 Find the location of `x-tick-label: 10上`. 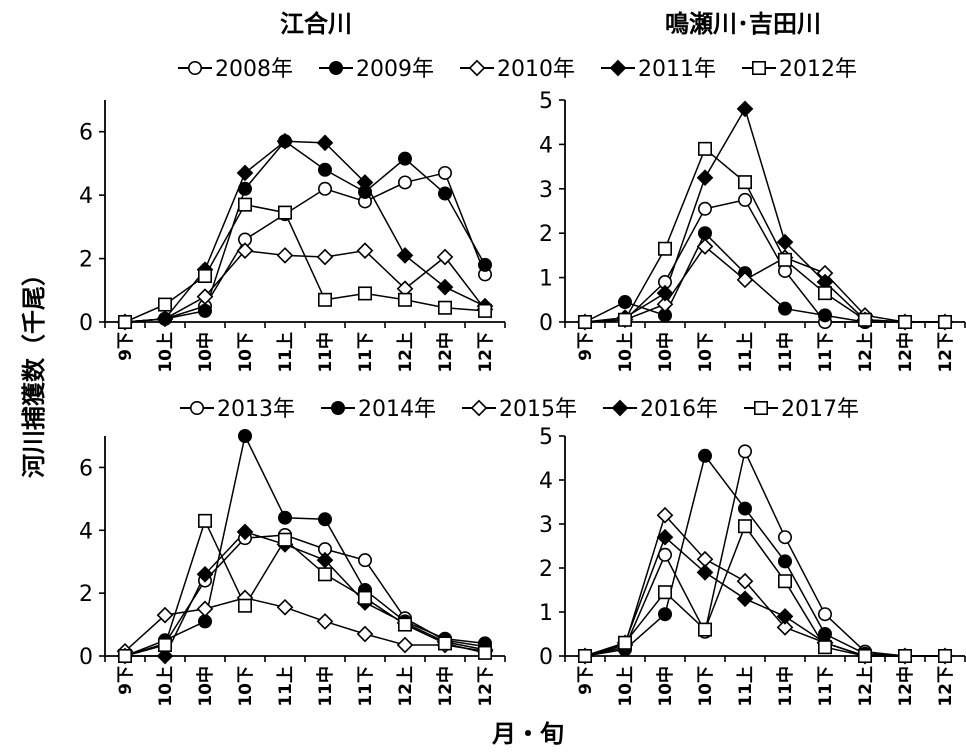

x-tick-label: 10上 is located at coordinates (166, 352).